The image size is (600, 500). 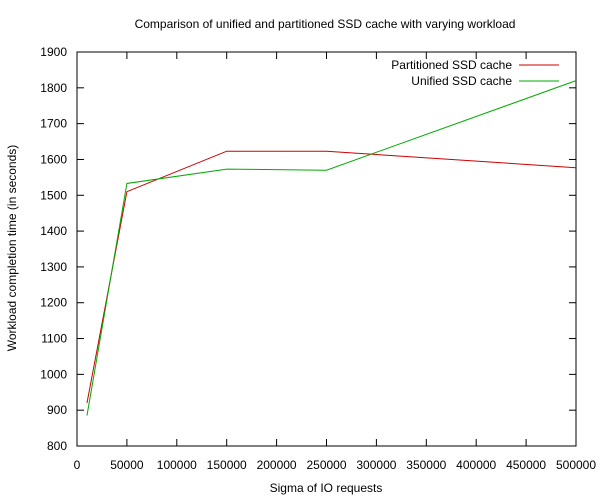 What do you see at coordinates (53, 52) in the screenshot?
I see `y-tick-label: 1900` at bounding box center [53, 52].